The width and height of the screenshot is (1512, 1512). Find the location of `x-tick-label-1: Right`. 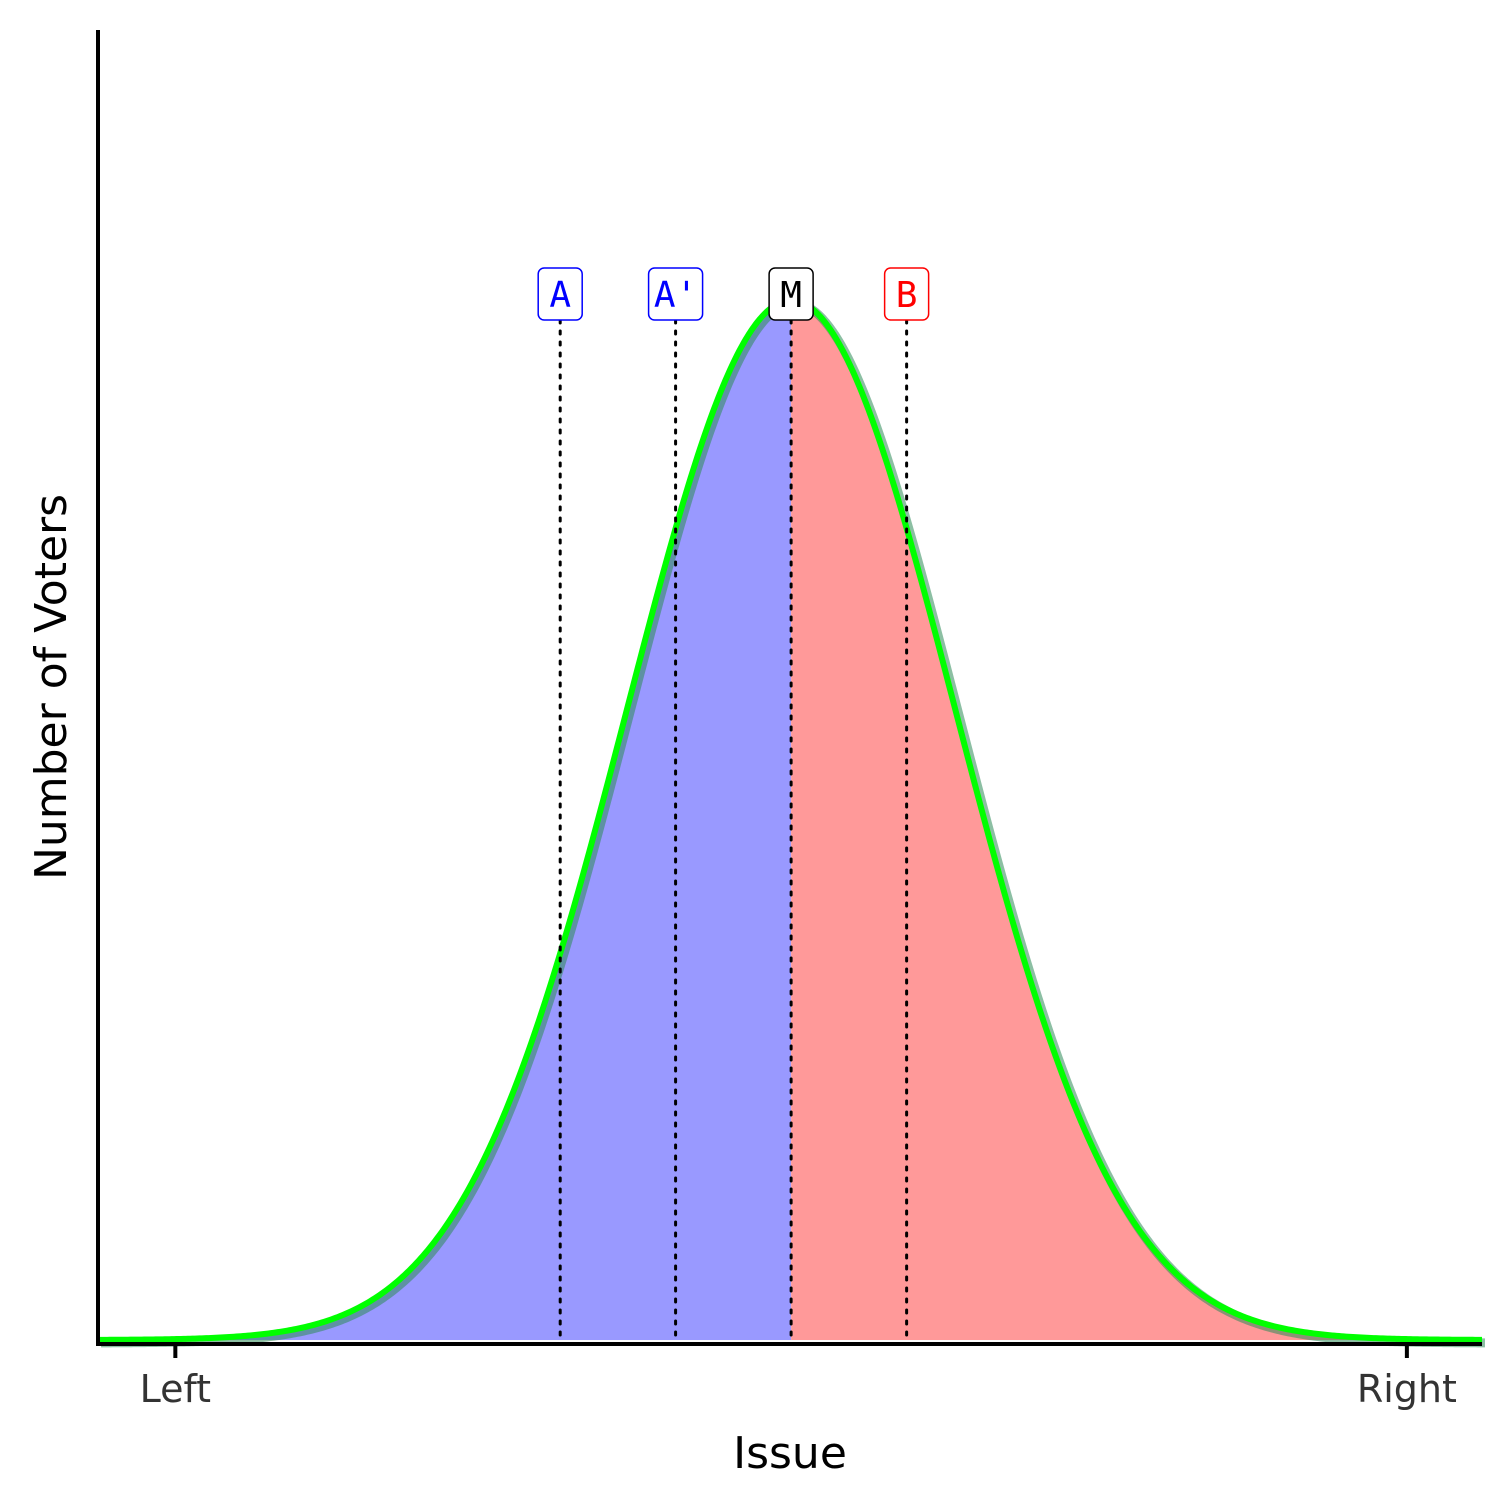

x-tick-label-1: Right is located at coordinates (1407, 1389).